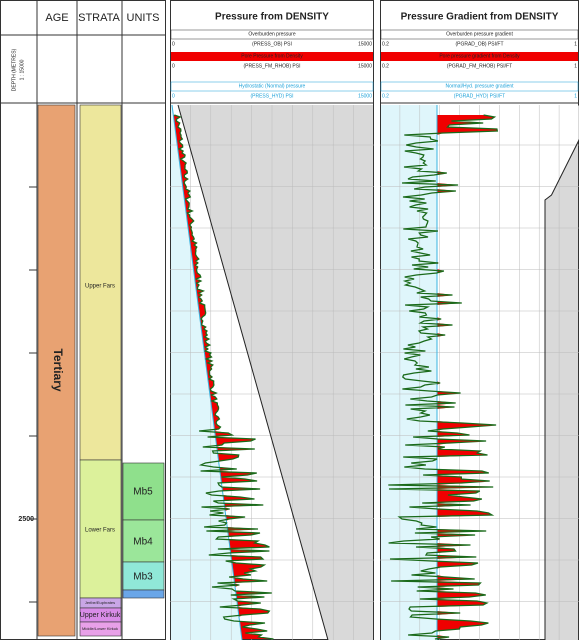 The image size is (579, 640). I want to click on curve-mnemonic: (PGRAD_OB) PSI/FT, so click(479, 44).